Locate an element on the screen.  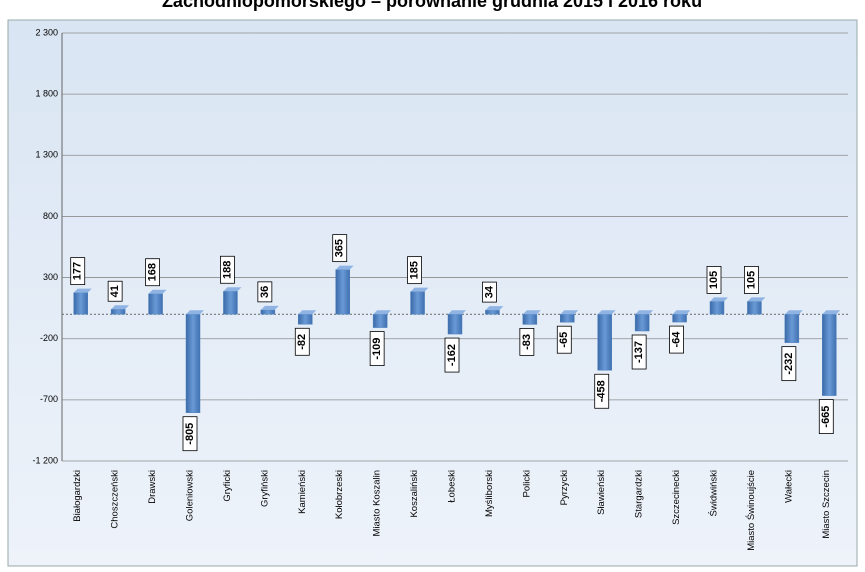
x-tick-label: Policki is located at coordinates (526, 483).